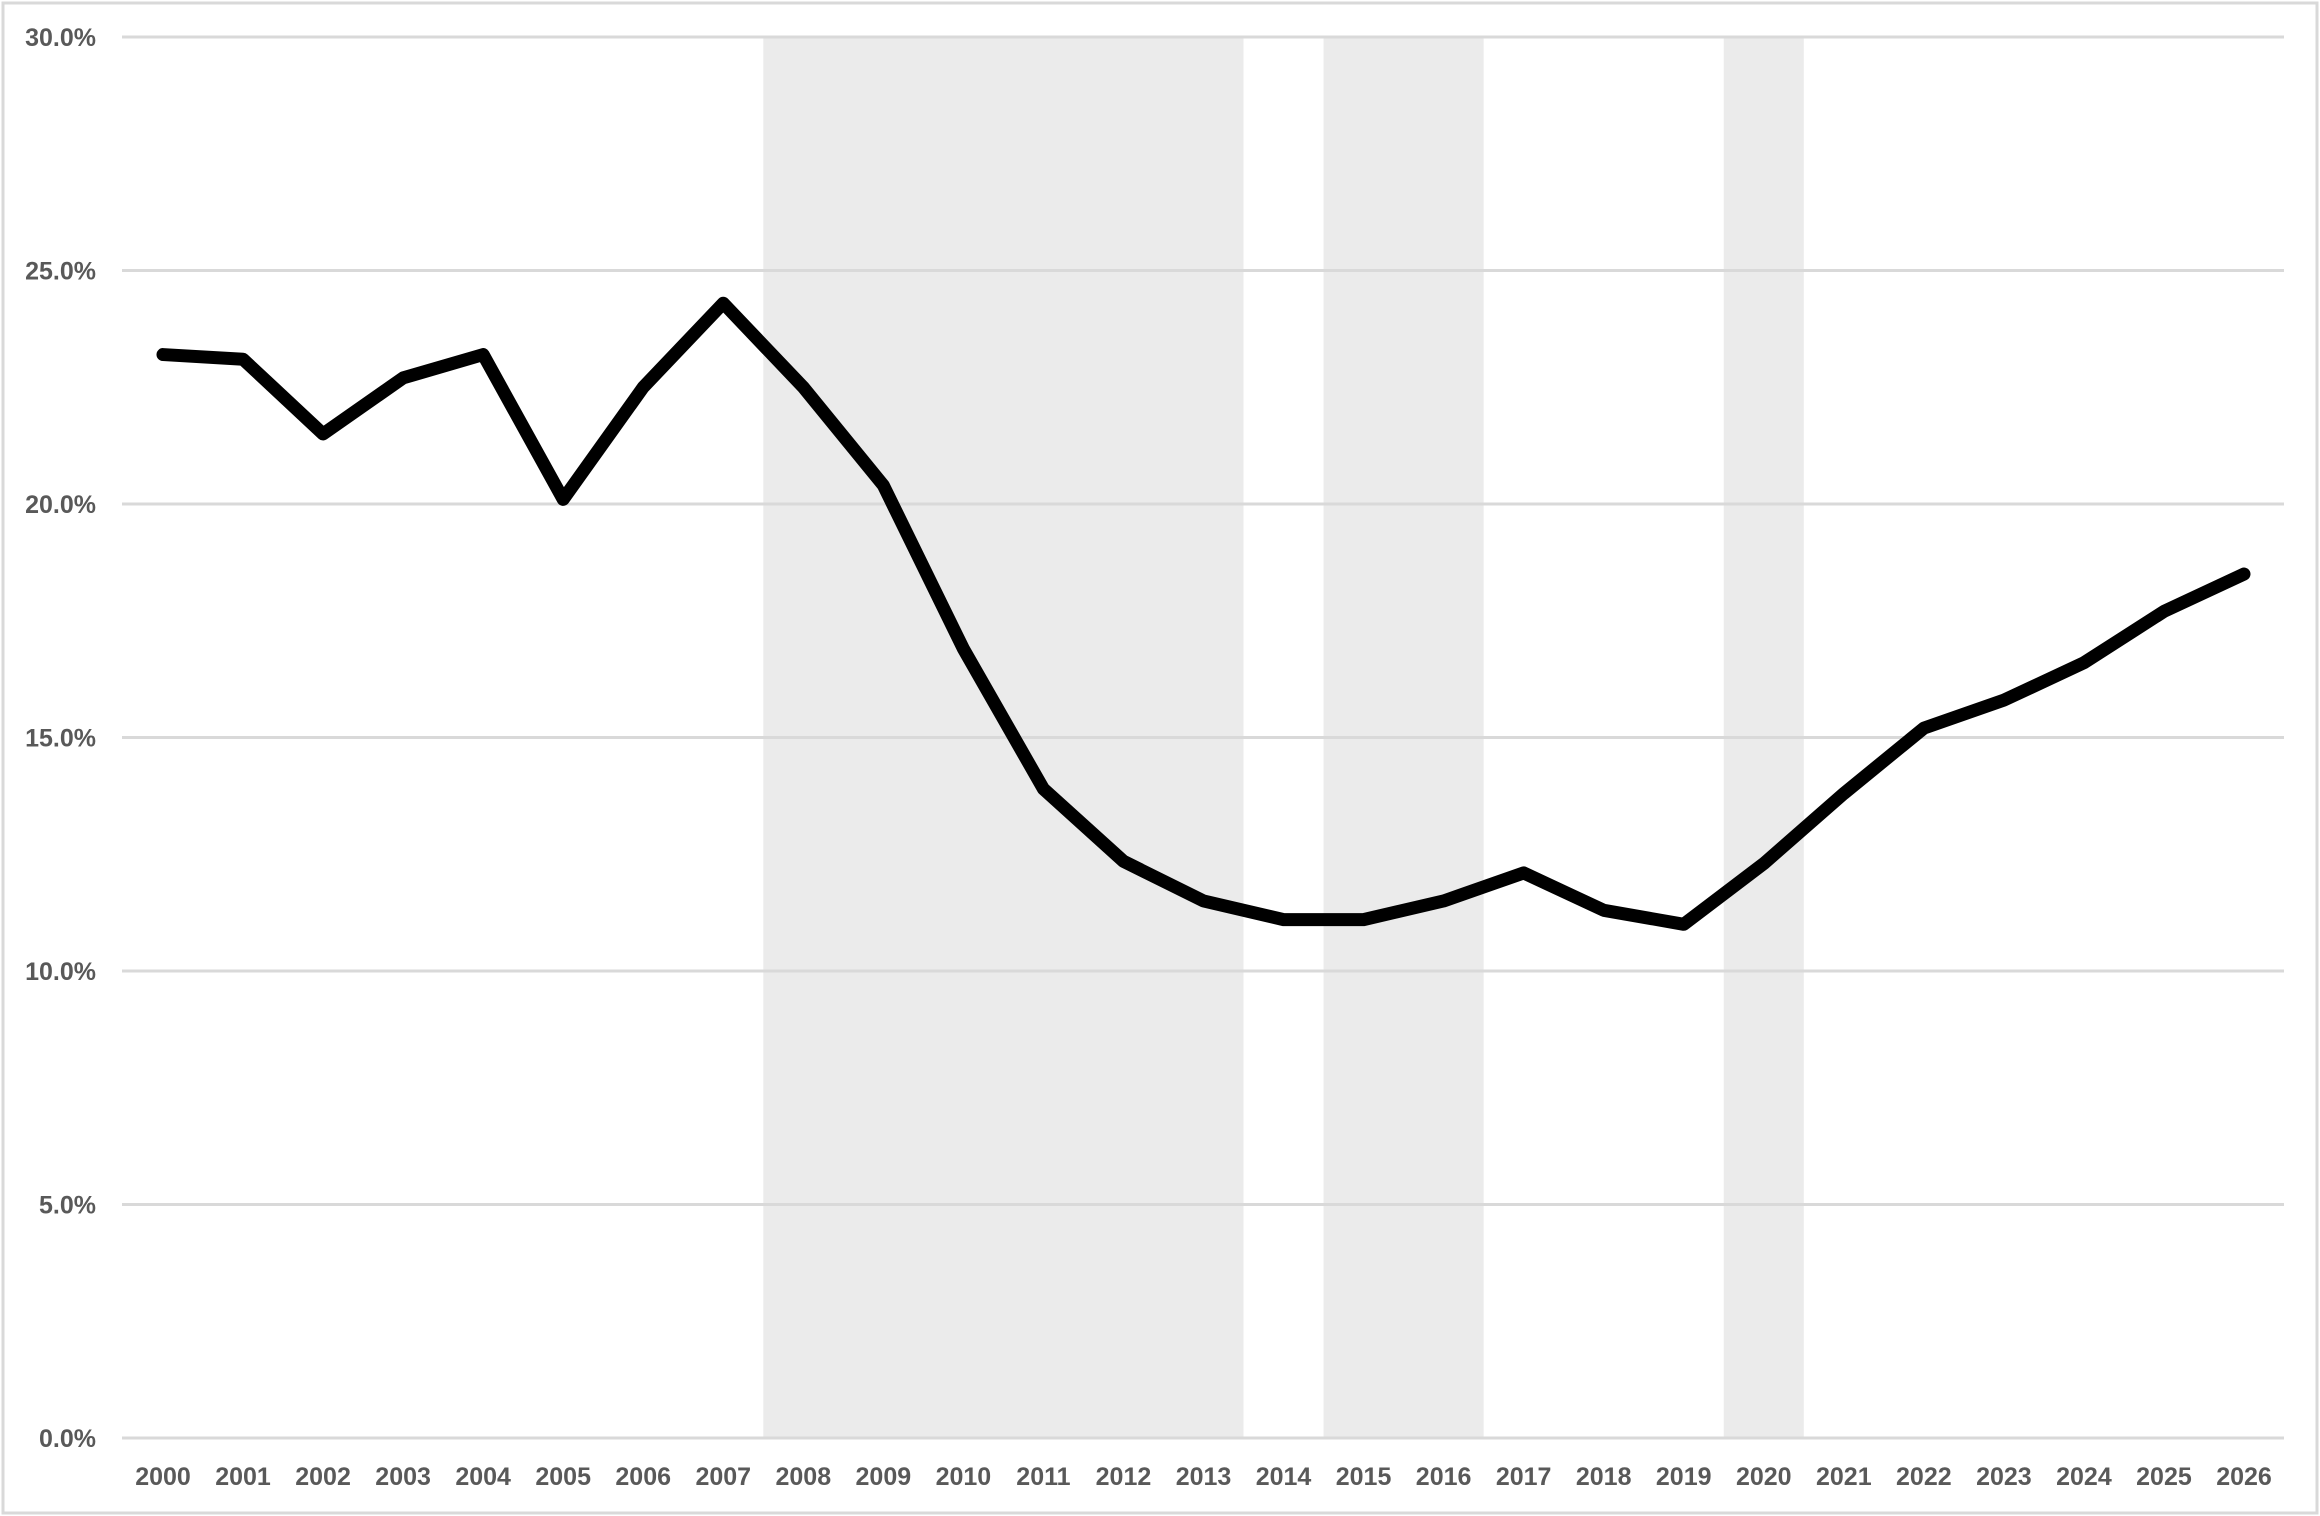 The height and width of the screenshot is (1516, 2320). Describe the element at coordinates (60, 972) in the screenshot. I see `y-tick-label: 10.0%` at that location.